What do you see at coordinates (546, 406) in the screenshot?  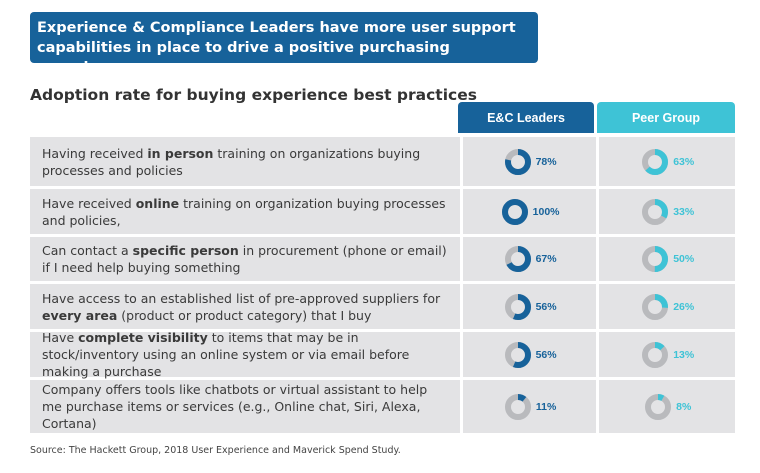 I see `leaders-value: 11%` at bounding box center [546, 406].